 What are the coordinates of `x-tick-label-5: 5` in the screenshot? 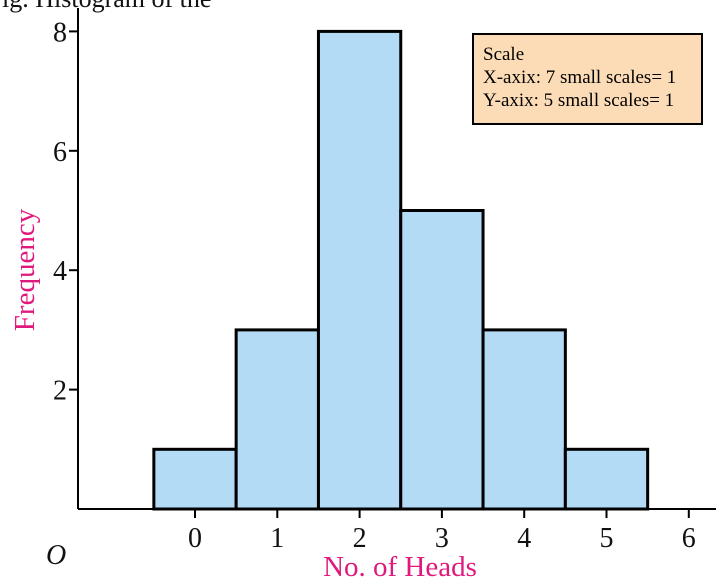 It's located at (607, 538).